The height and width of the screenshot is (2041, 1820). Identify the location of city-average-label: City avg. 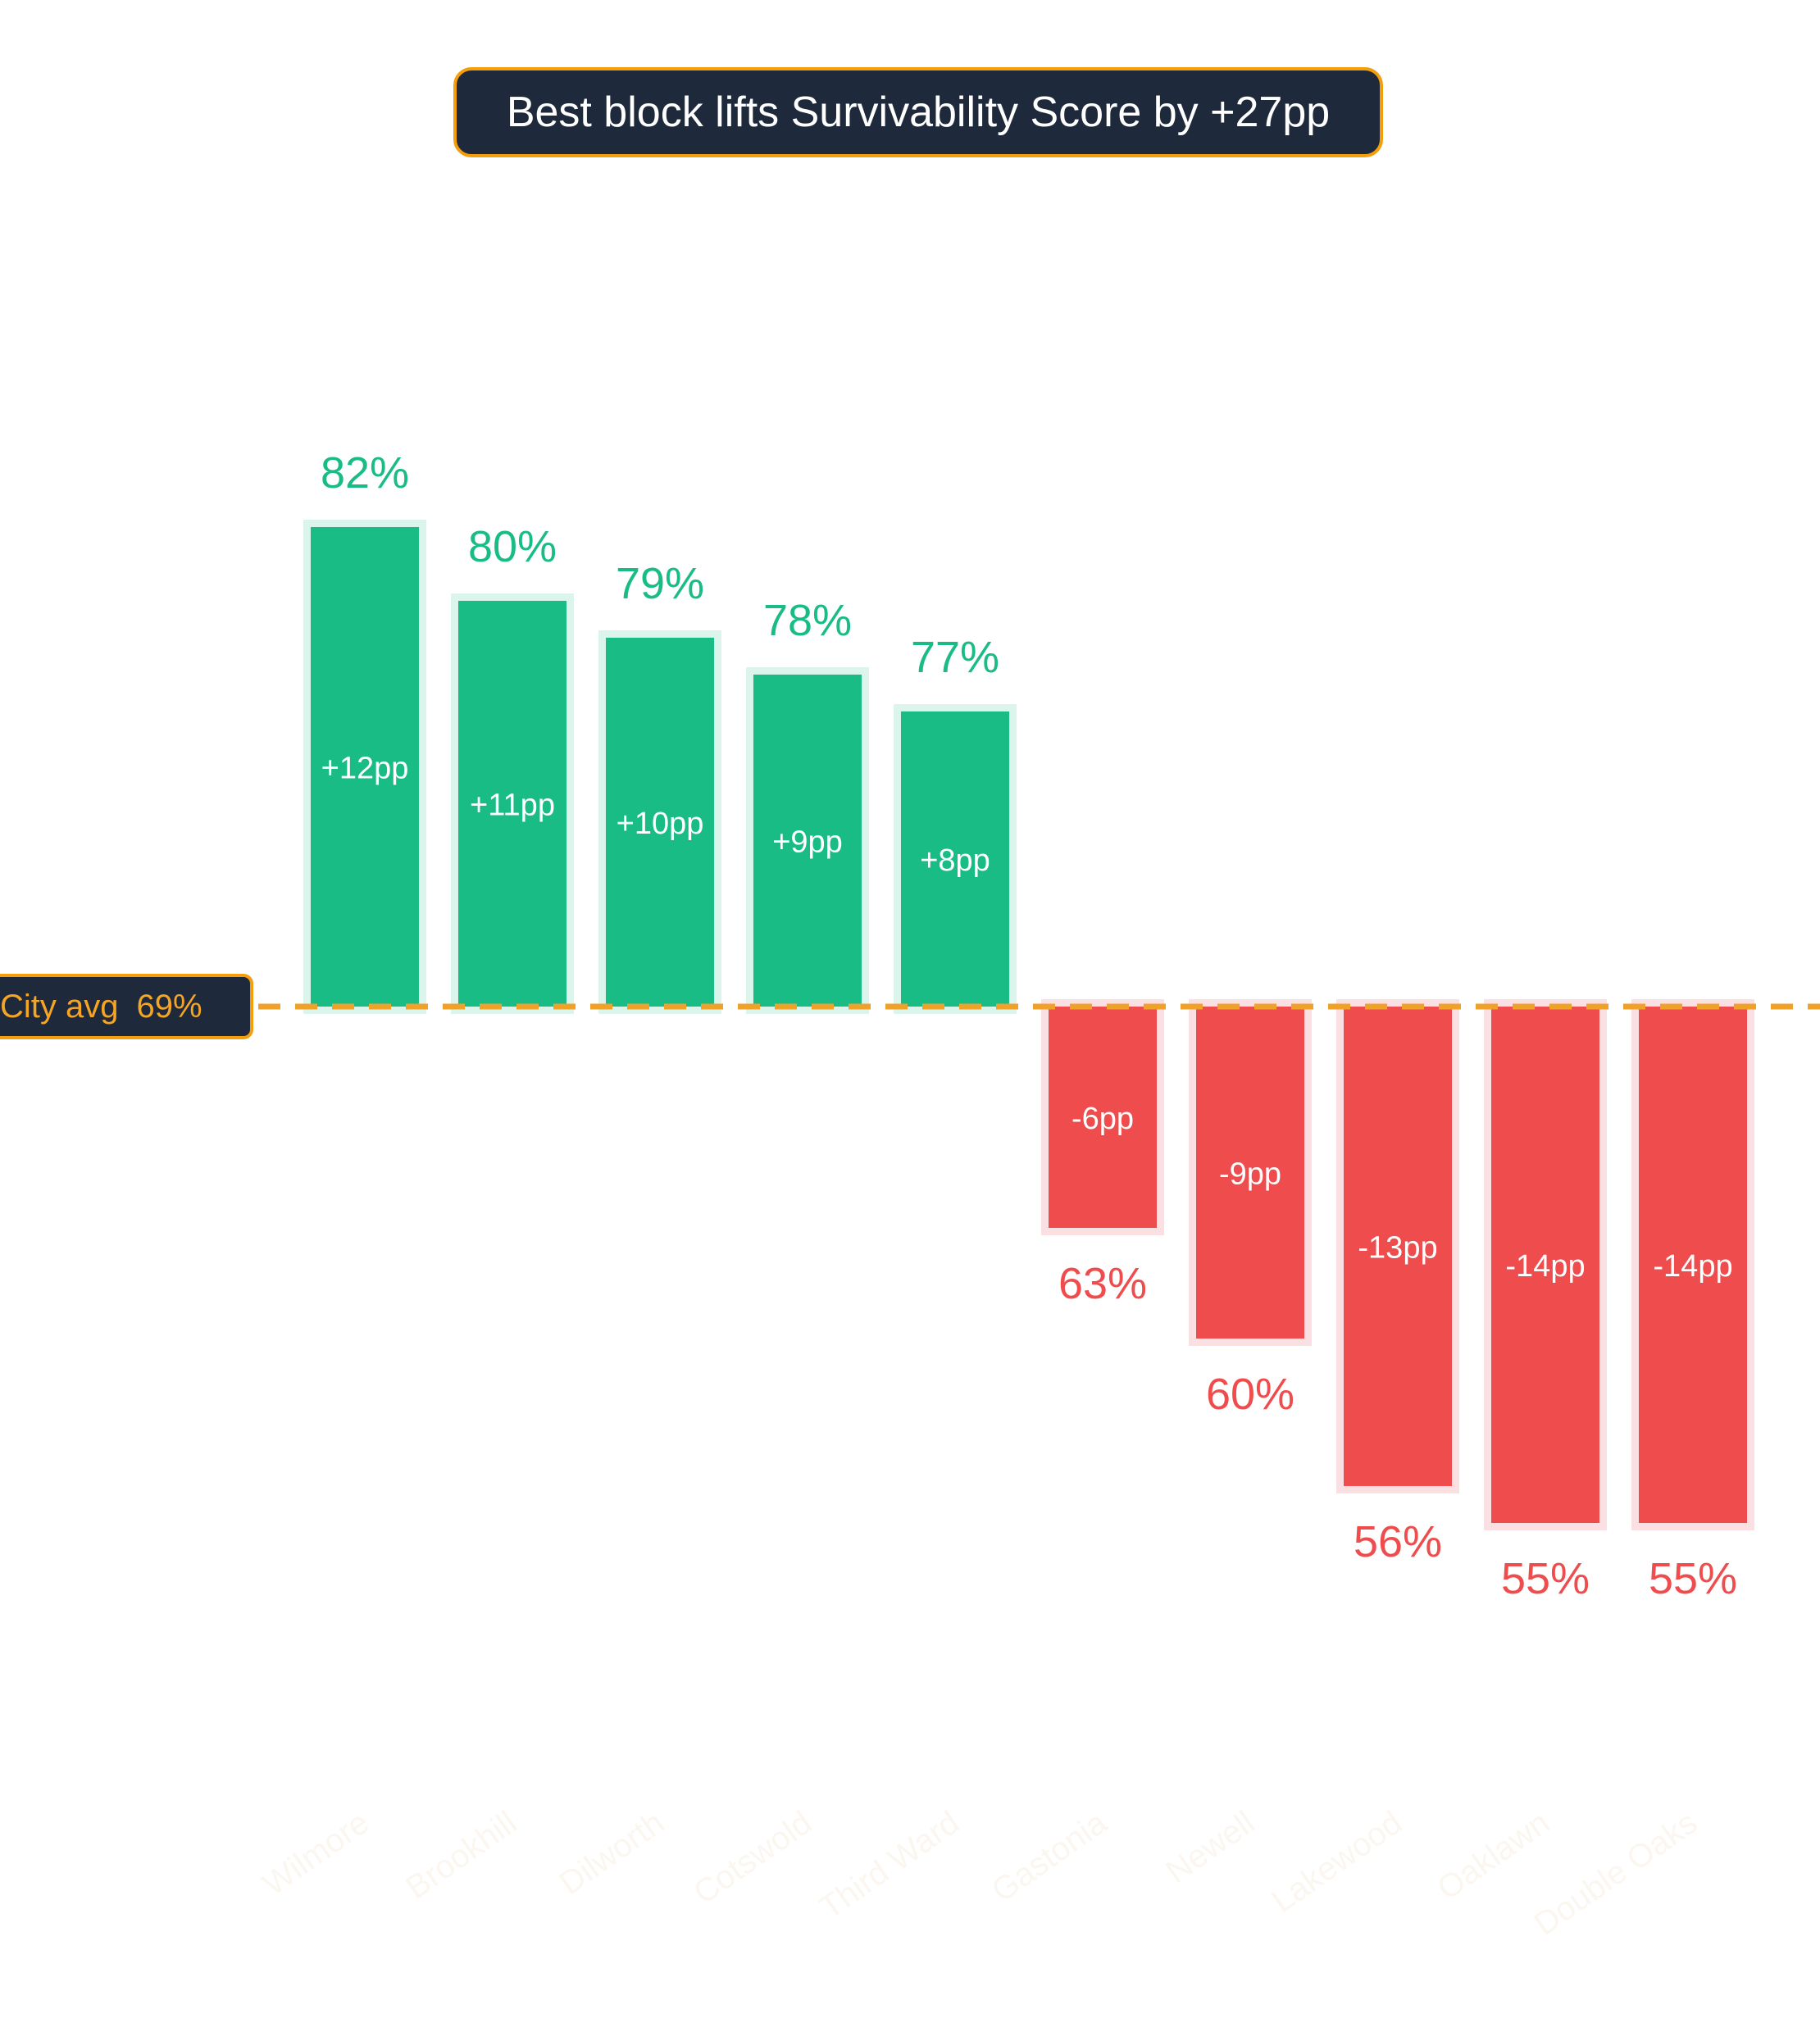
(59, 1007).